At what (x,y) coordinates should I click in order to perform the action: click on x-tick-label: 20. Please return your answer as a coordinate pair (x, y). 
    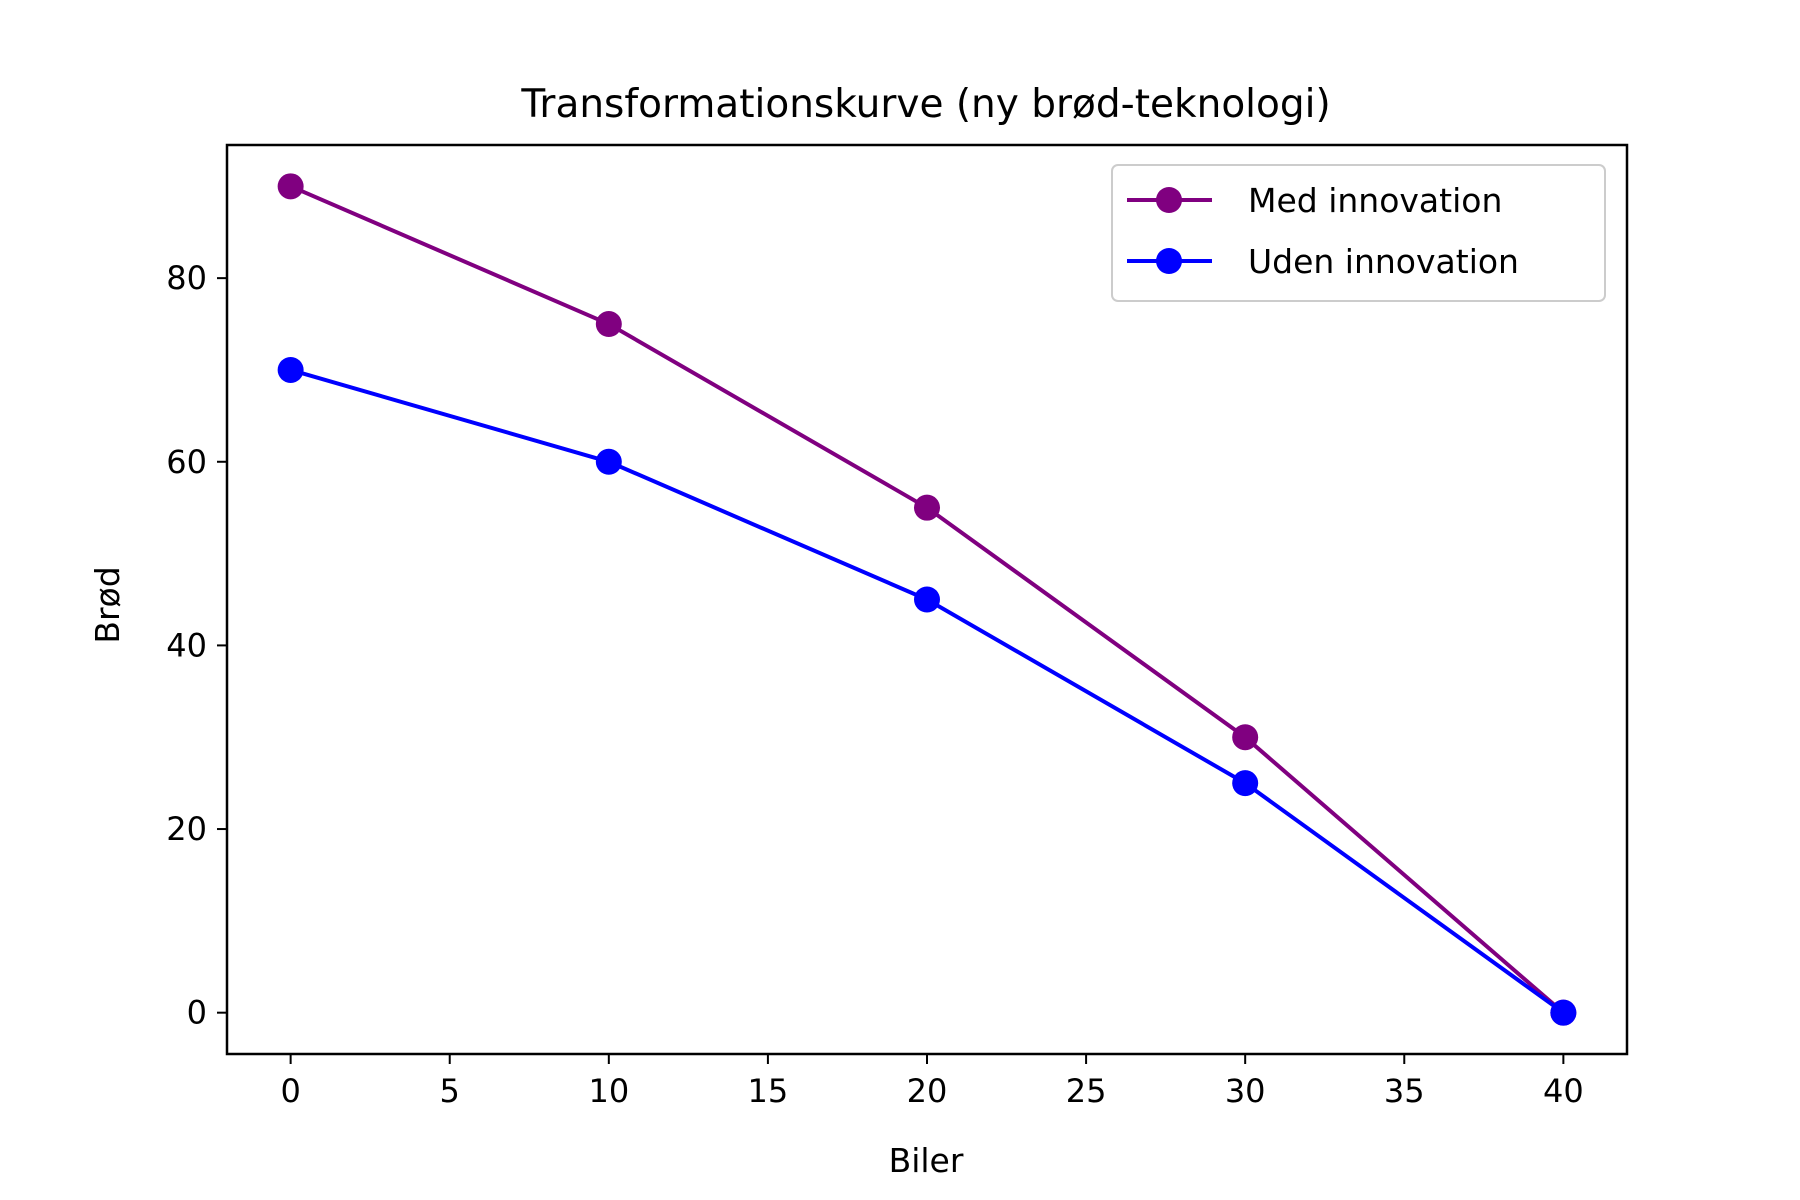
    Looking at the image, I should click on (927, 1091).